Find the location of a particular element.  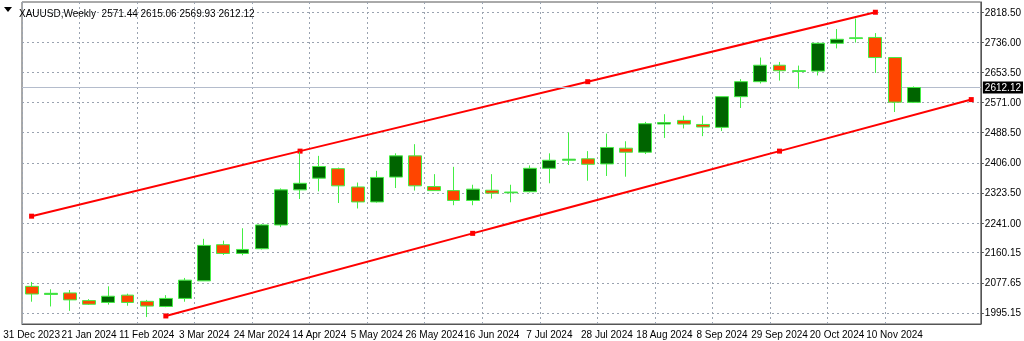

x-tick-label: 29 Sep 2024 is located at coordinates (780, 334).